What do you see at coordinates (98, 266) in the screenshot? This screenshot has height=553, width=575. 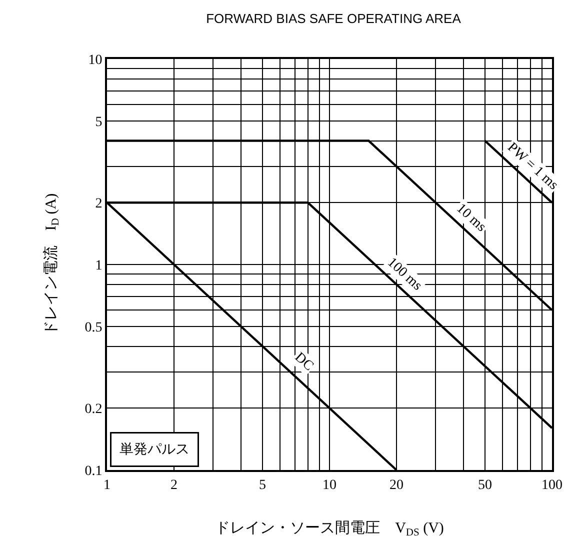 I see `y-tick-label: 1` at bounding box center [98, 266].